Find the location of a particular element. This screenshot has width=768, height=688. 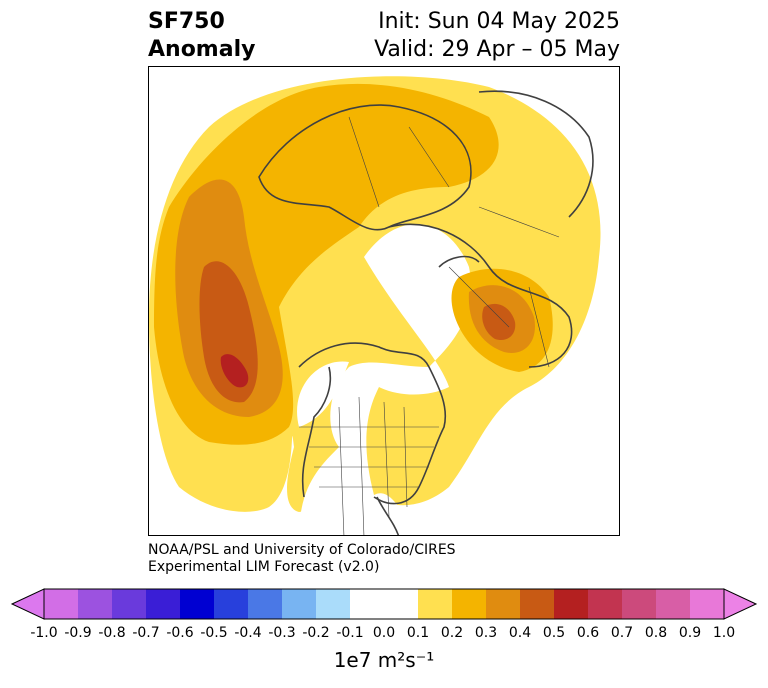

colorbar-over-arrow is located at coordinates (740, 604).